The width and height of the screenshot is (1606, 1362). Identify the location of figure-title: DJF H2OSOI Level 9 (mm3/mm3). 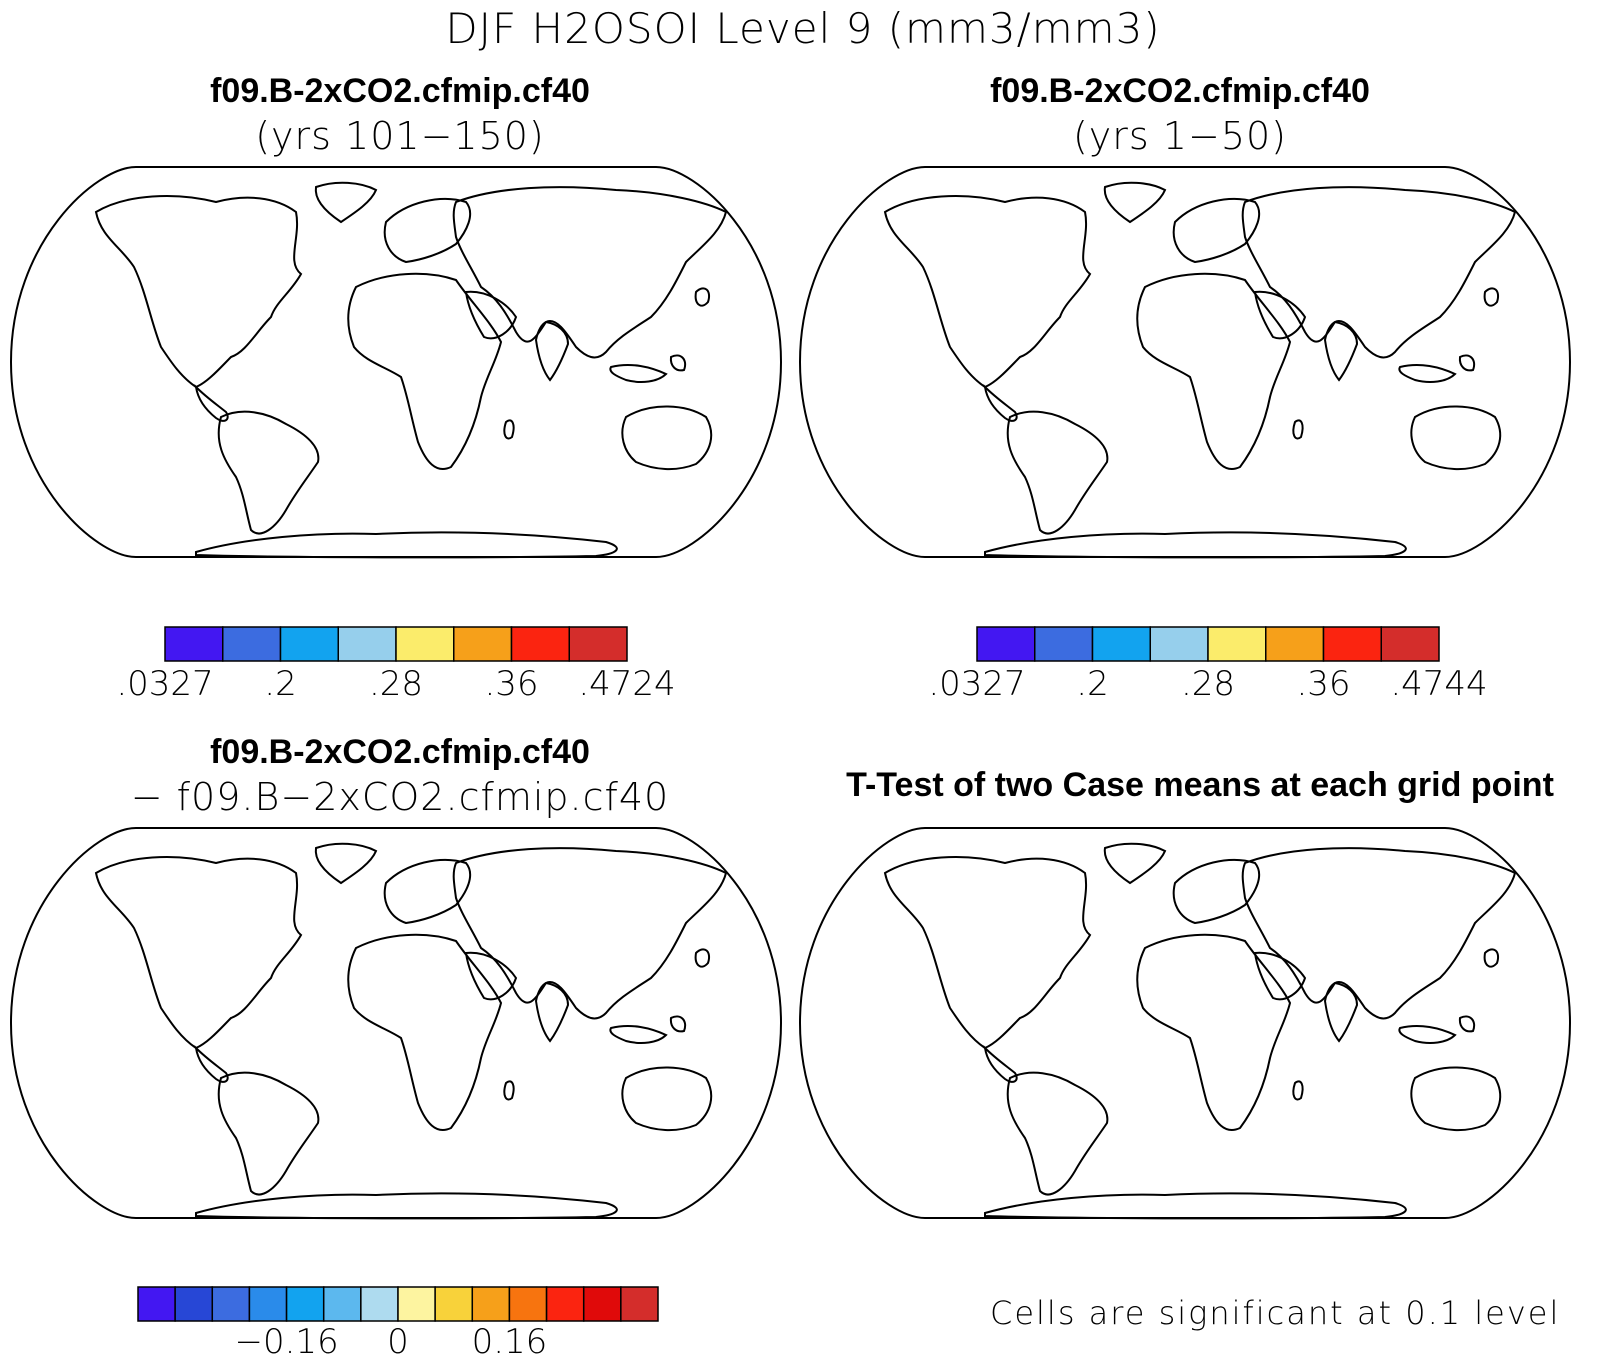
(803, 28).